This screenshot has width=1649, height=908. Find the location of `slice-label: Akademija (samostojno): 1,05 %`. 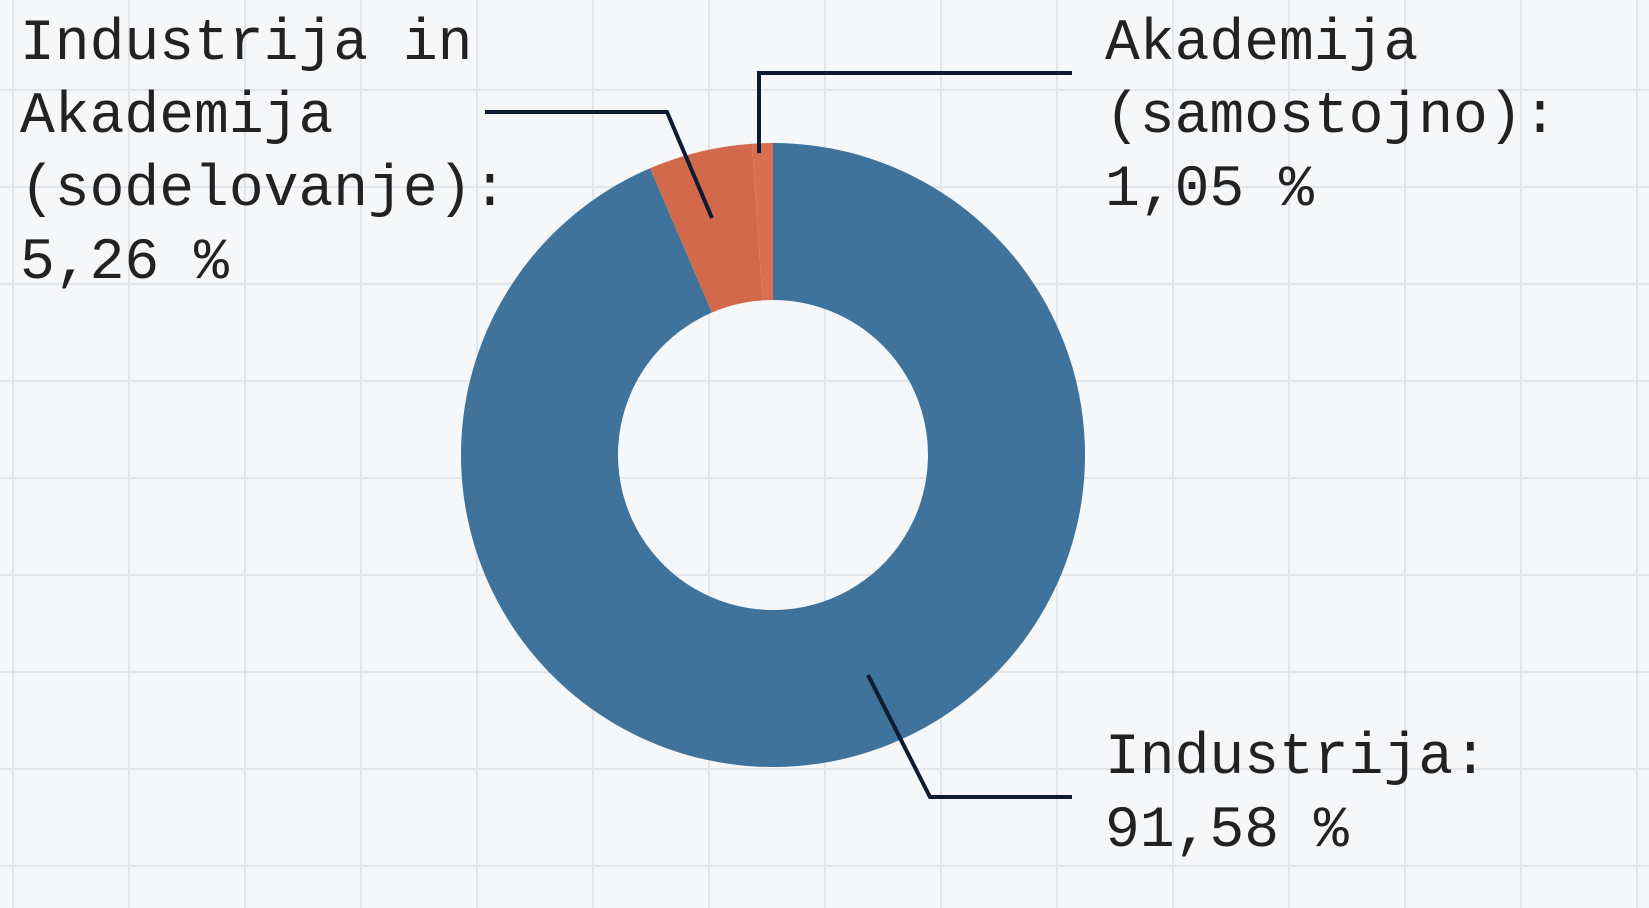

slice-label: Akademija (samostojno): 1,05 % is located at coordinates (1340, 117).